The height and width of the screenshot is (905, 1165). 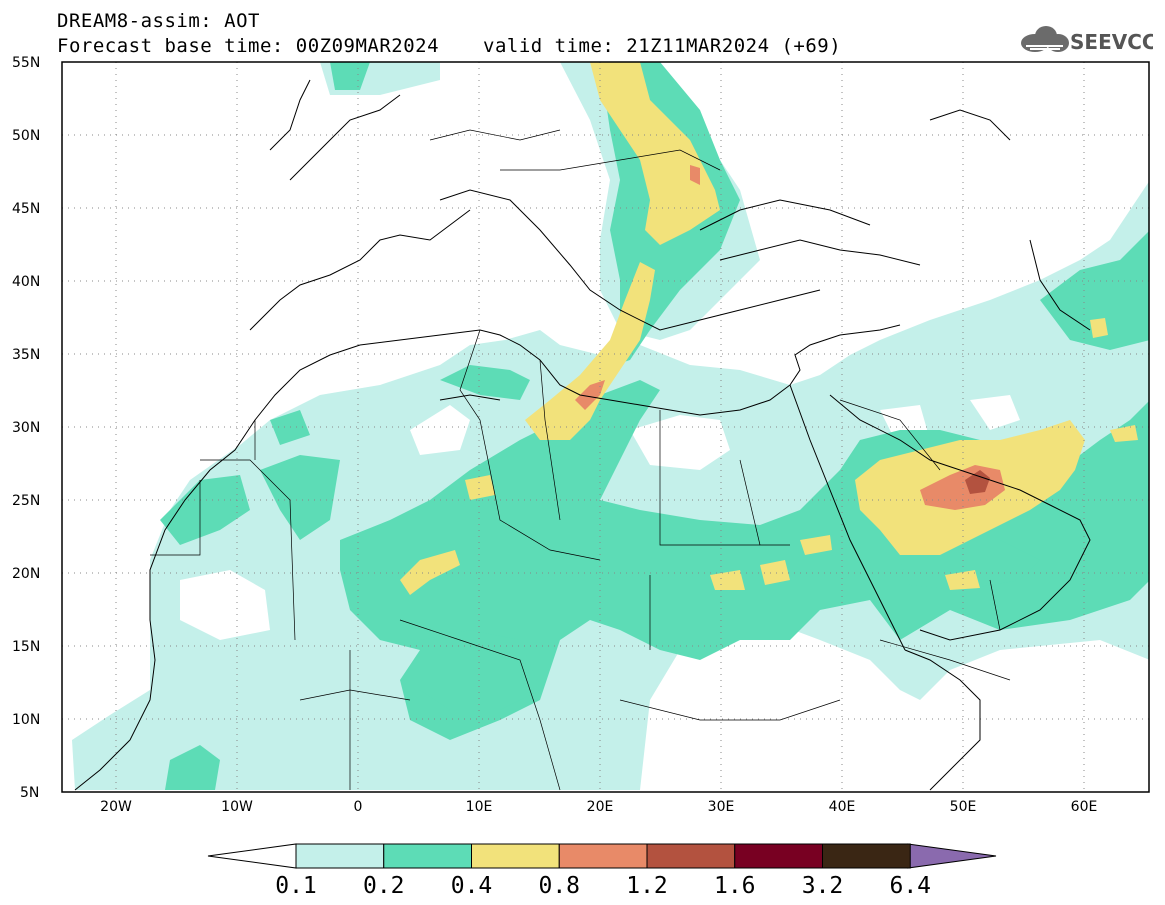 I want to click on lon-tick: 0, so click(x=358, y=807).